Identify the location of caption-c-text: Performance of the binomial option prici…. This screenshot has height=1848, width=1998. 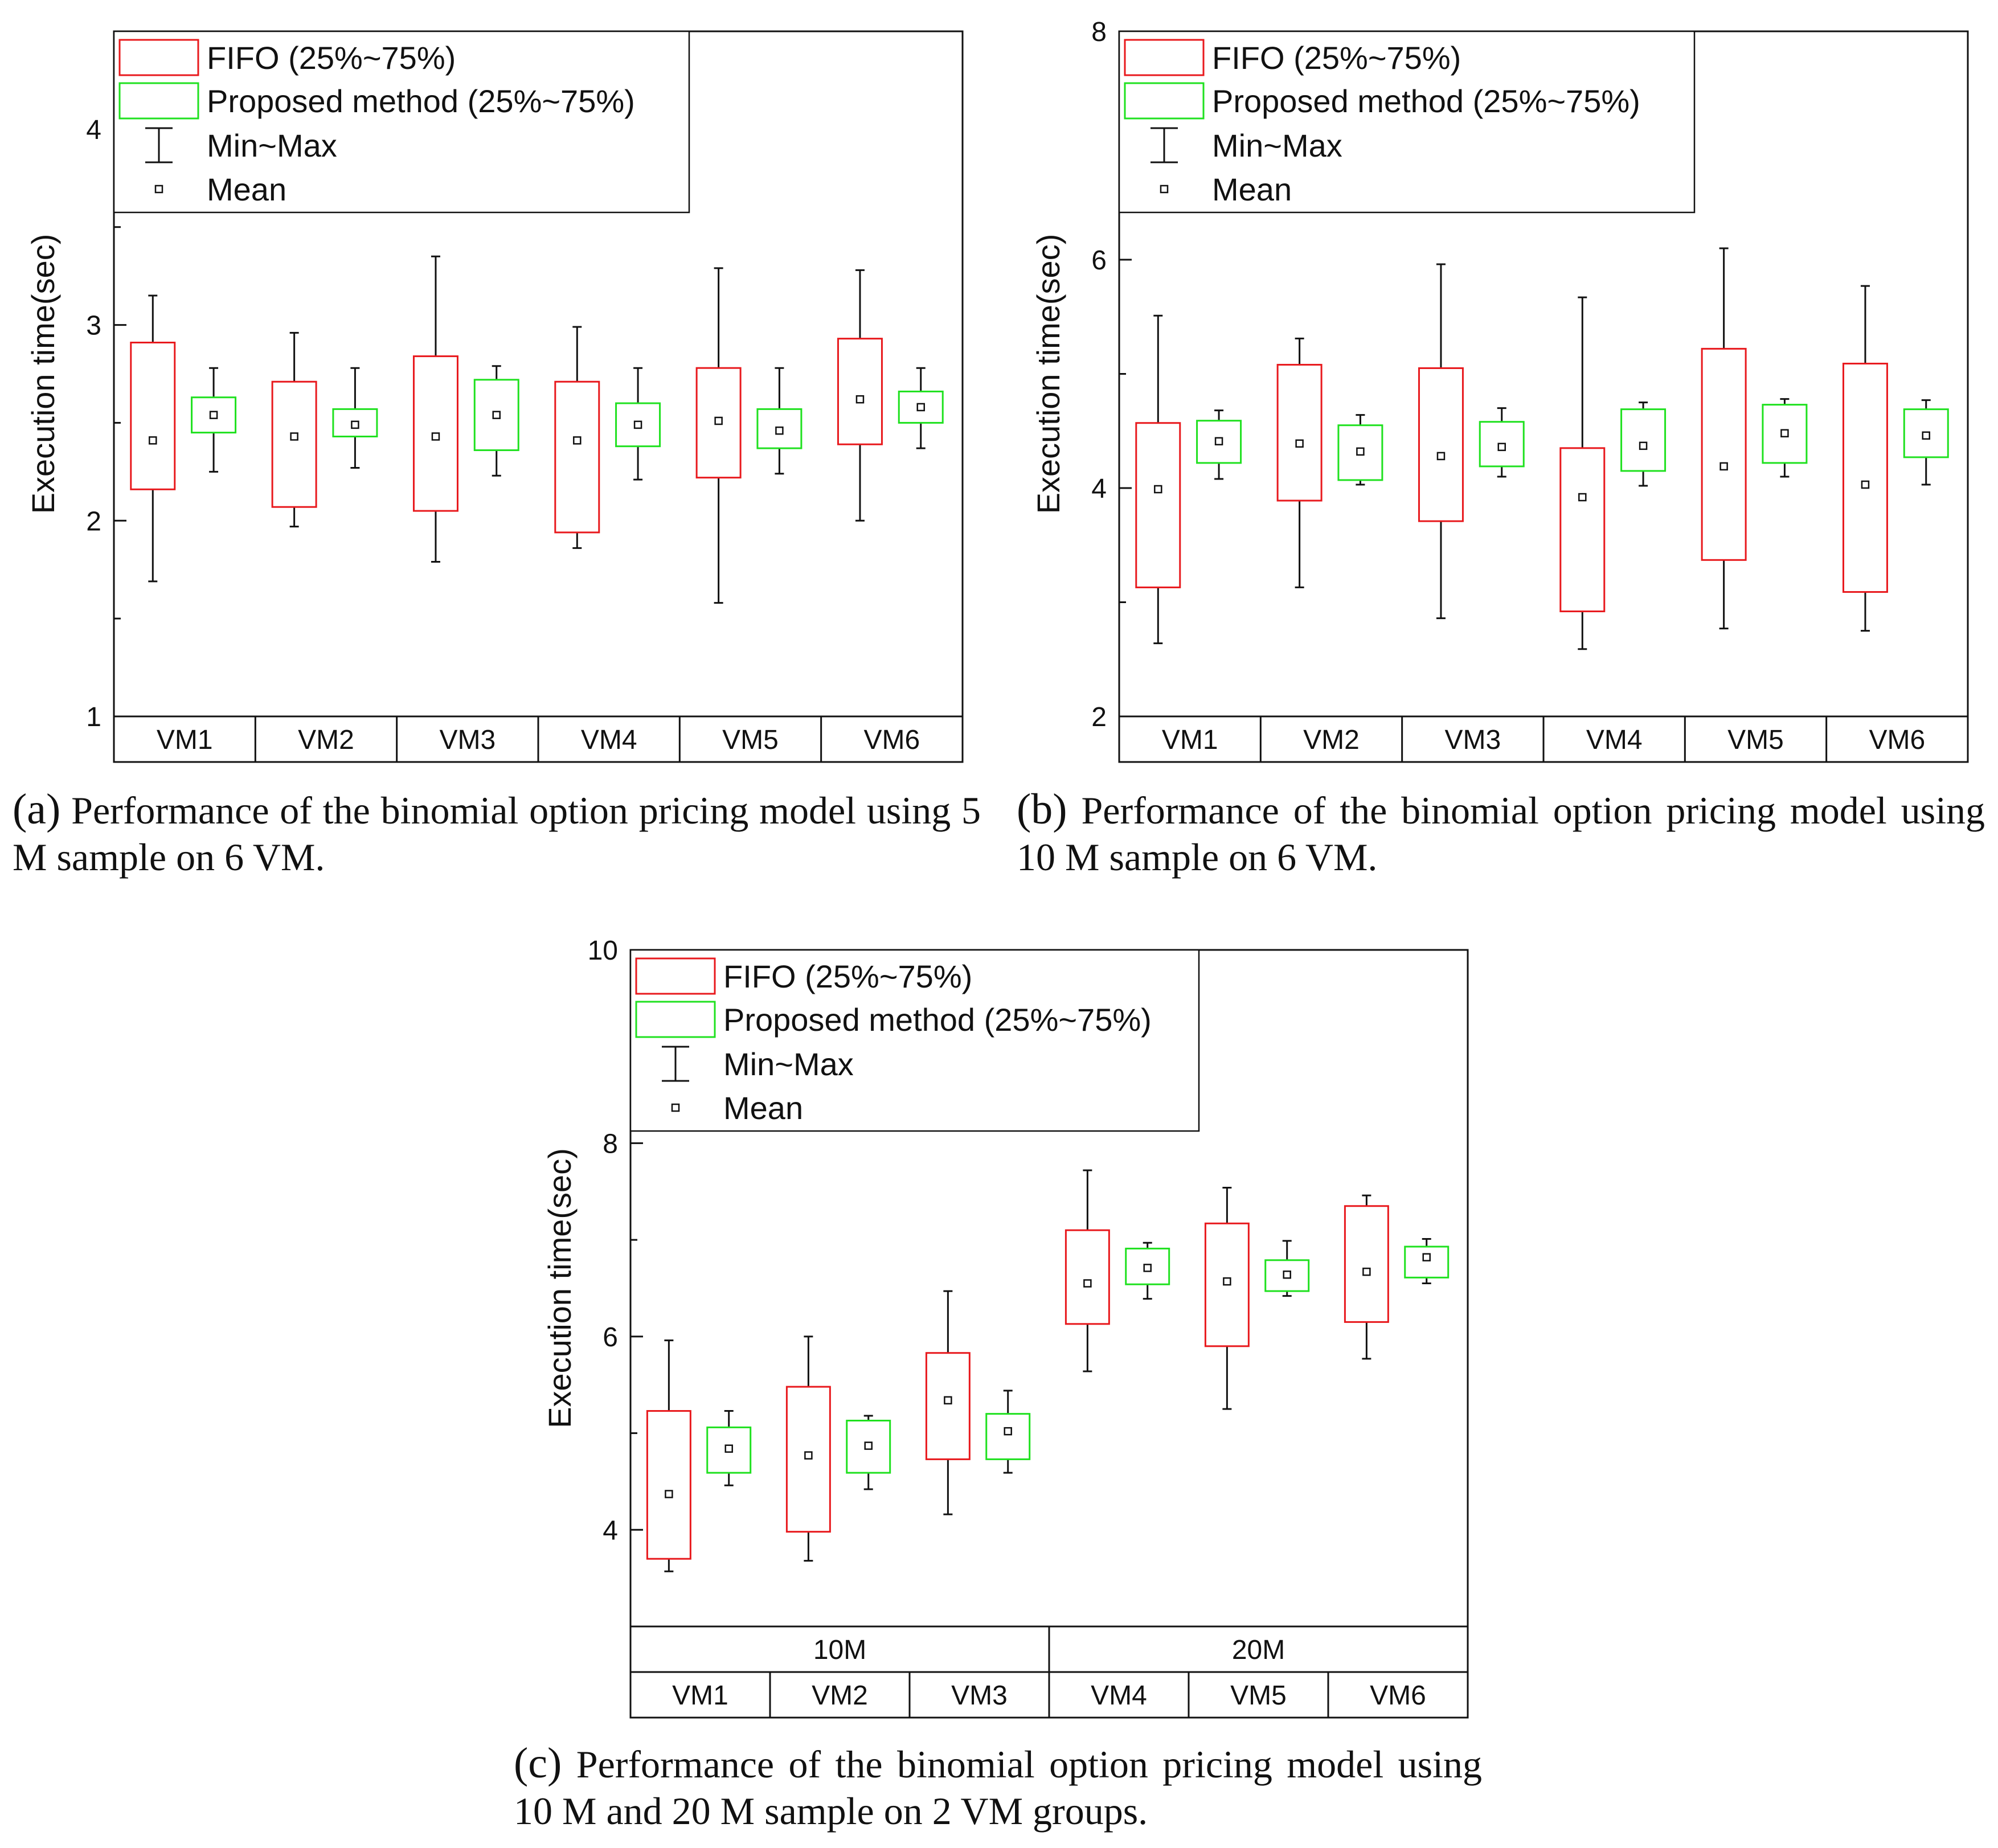
(998, 1788).